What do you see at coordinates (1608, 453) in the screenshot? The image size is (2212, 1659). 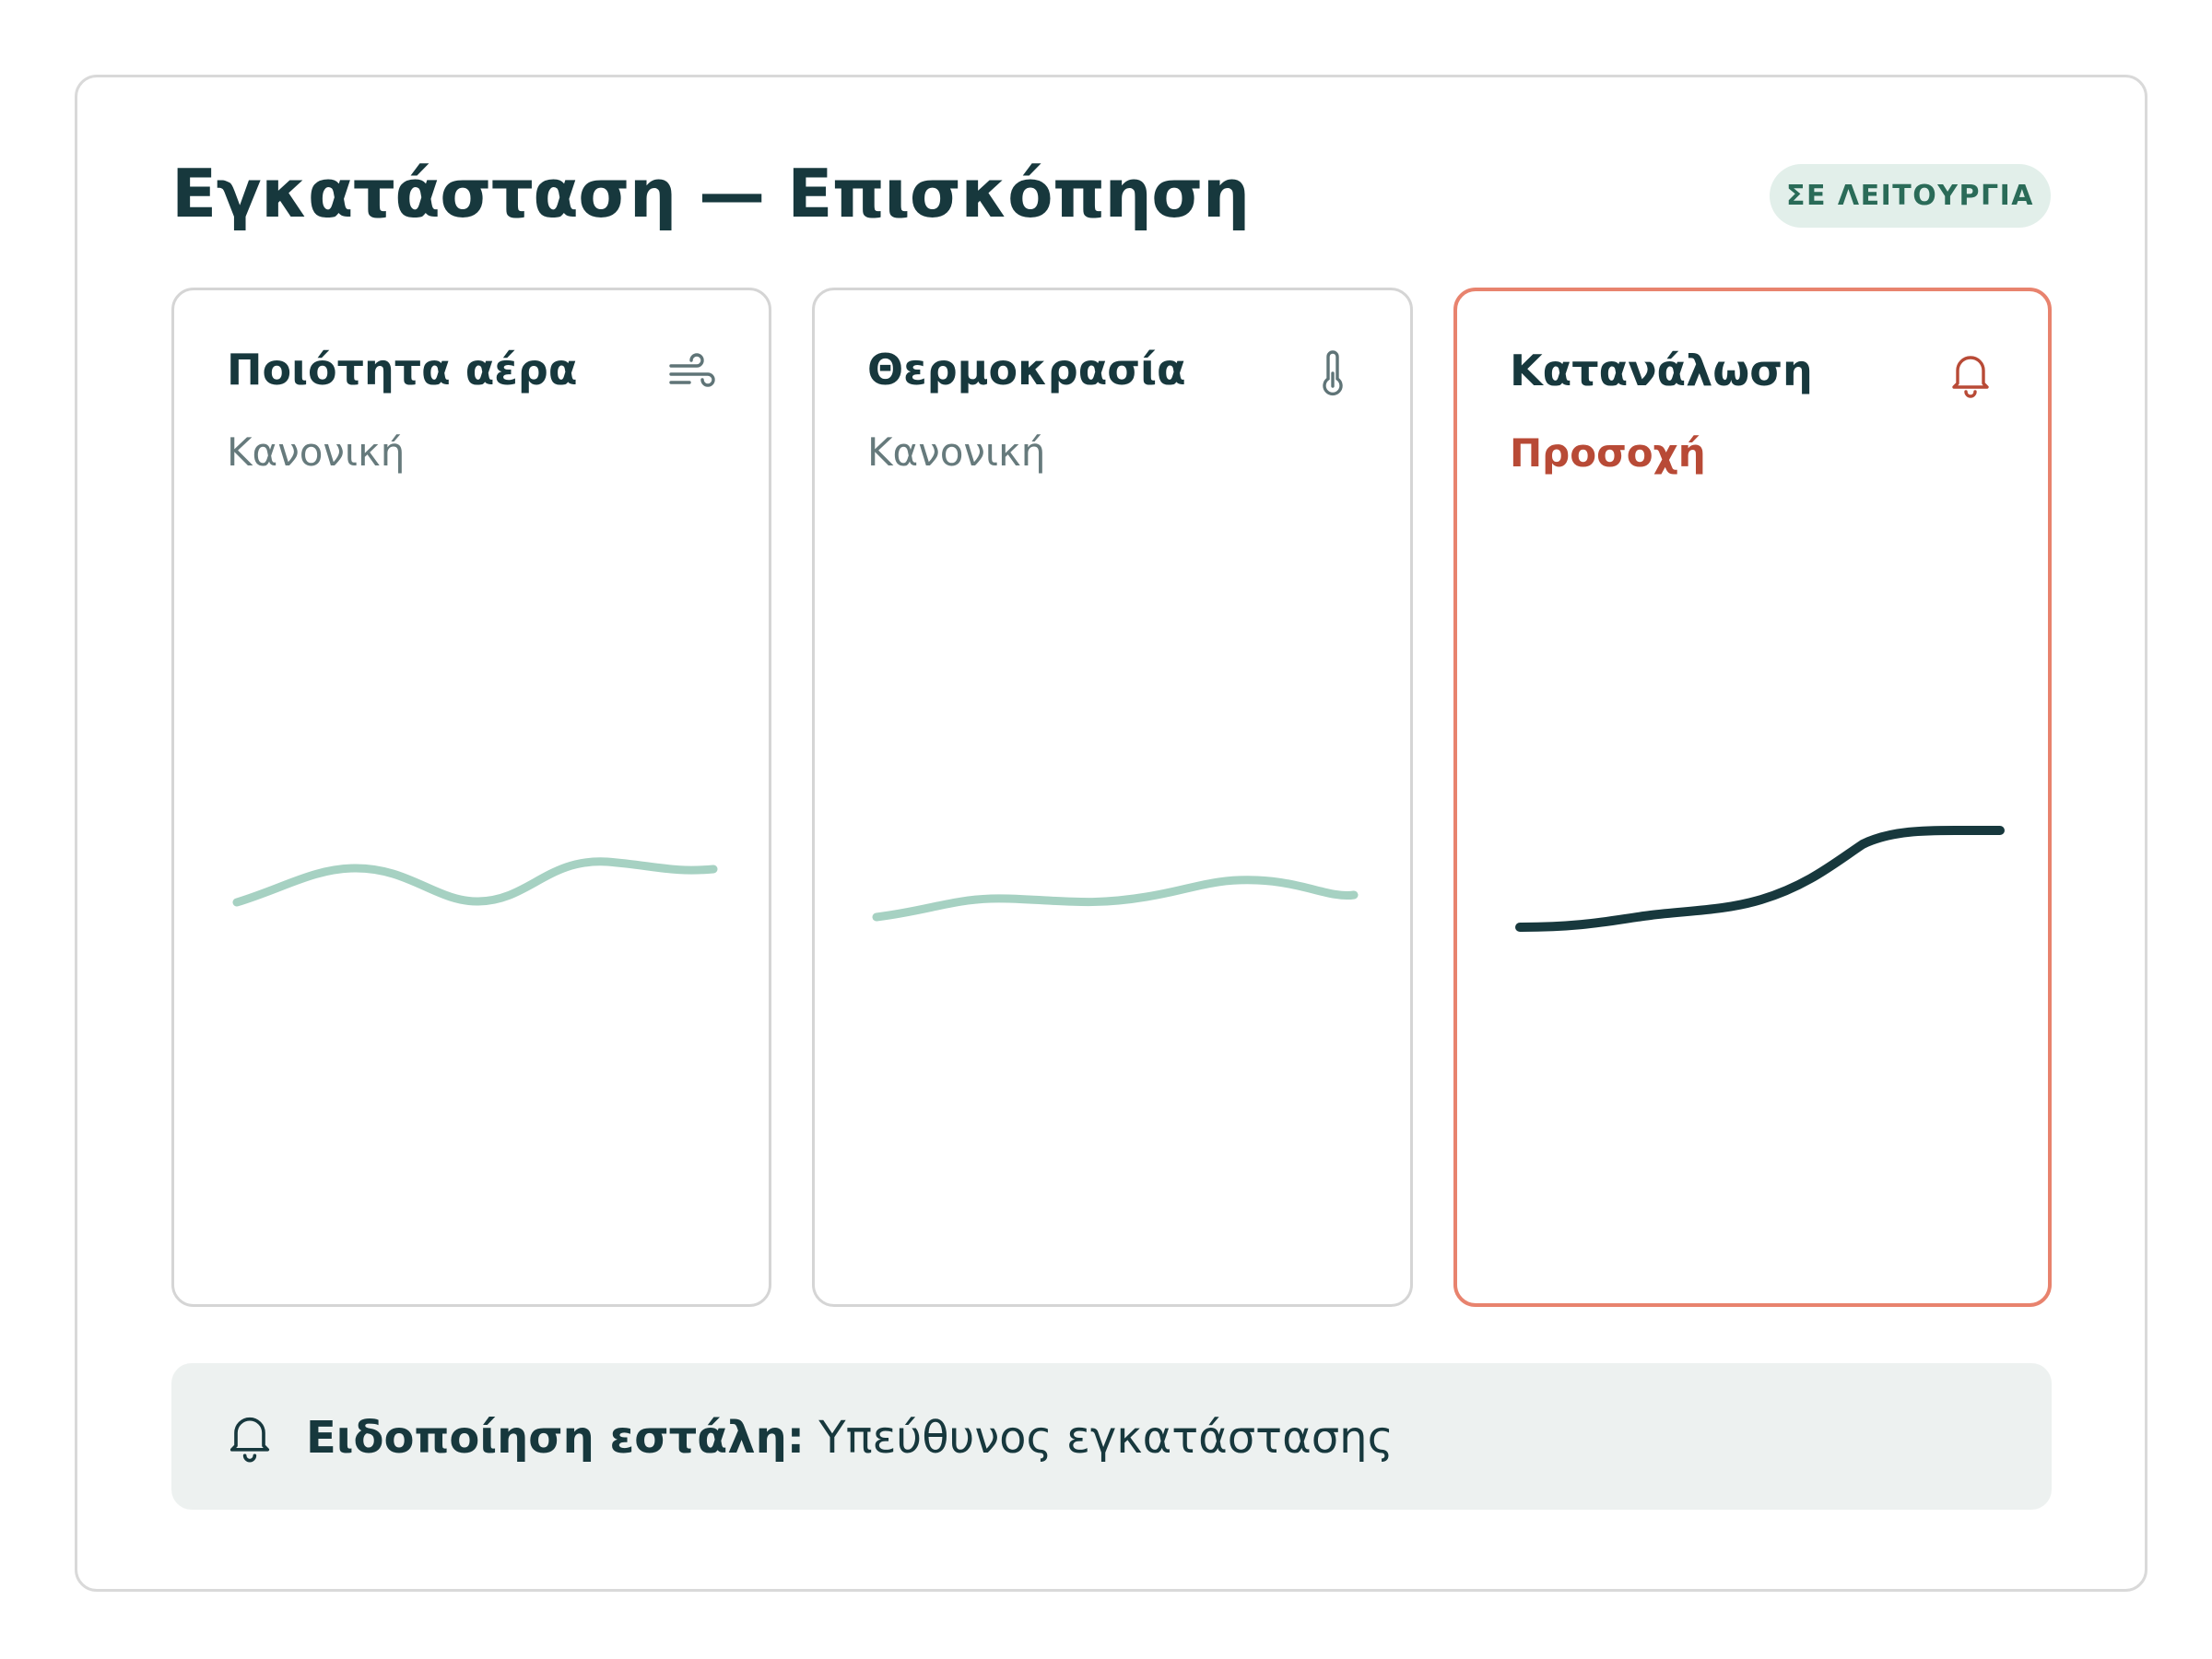 I see `card-status: Προσοχή` at bounding box center [1608, 453].